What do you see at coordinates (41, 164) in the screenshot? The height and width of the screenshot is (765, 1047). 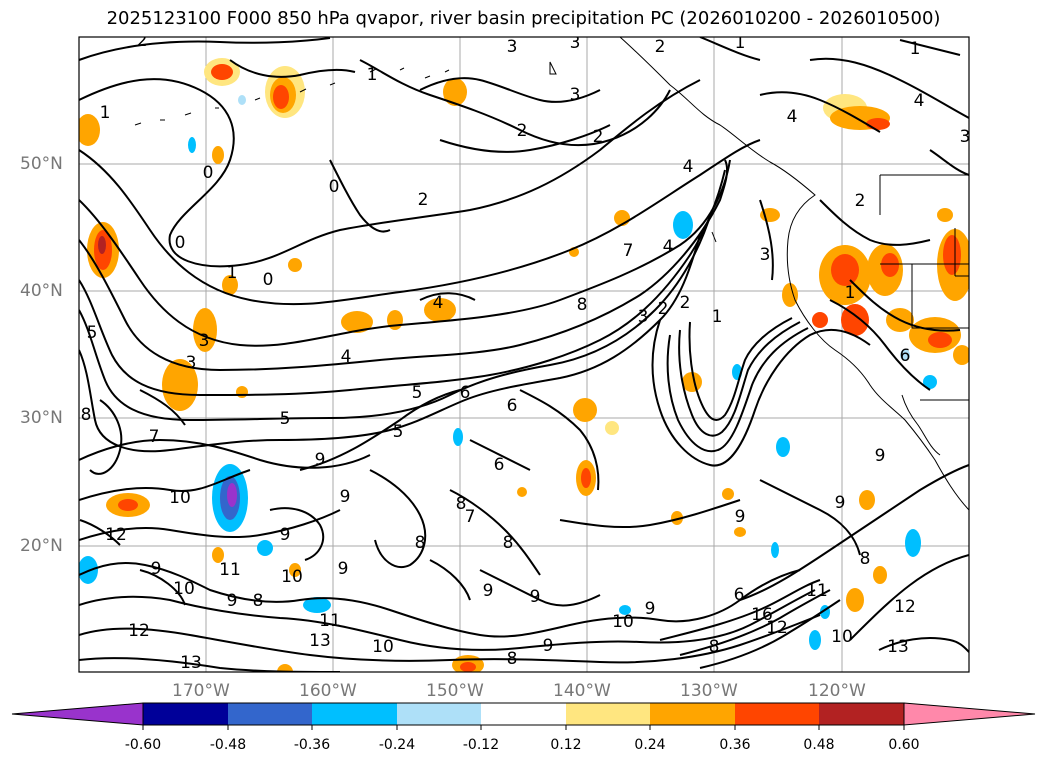 I see `lat-label-50n: 50°N` at bounding box center [41, 164].